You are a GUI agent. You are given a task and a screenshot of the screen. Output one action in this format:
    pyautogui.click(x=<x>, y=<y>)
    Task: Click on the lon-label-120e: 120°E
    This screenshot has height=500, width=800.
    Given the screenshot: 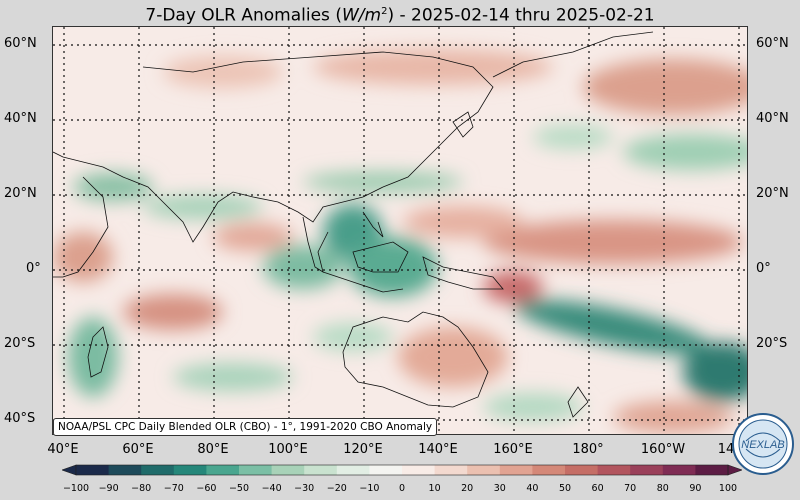 What is the action you would take?
    pyautogui.click(x=363, y=449)
    